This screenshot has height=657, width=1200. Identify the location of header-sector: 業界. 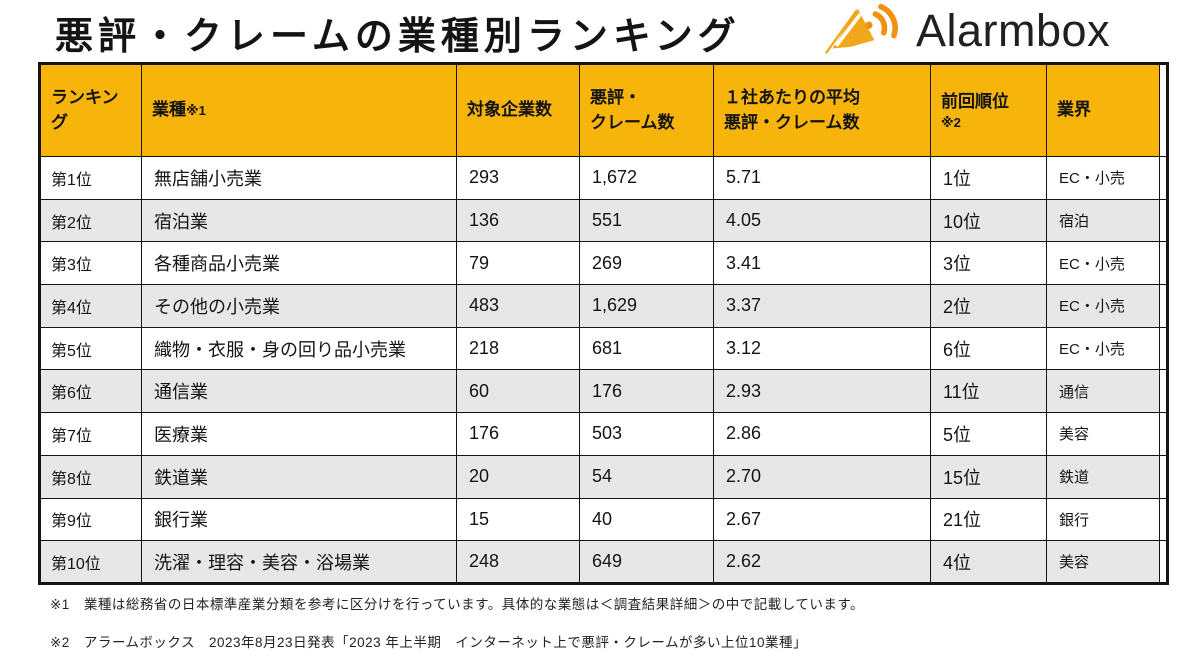
(1103, 110).